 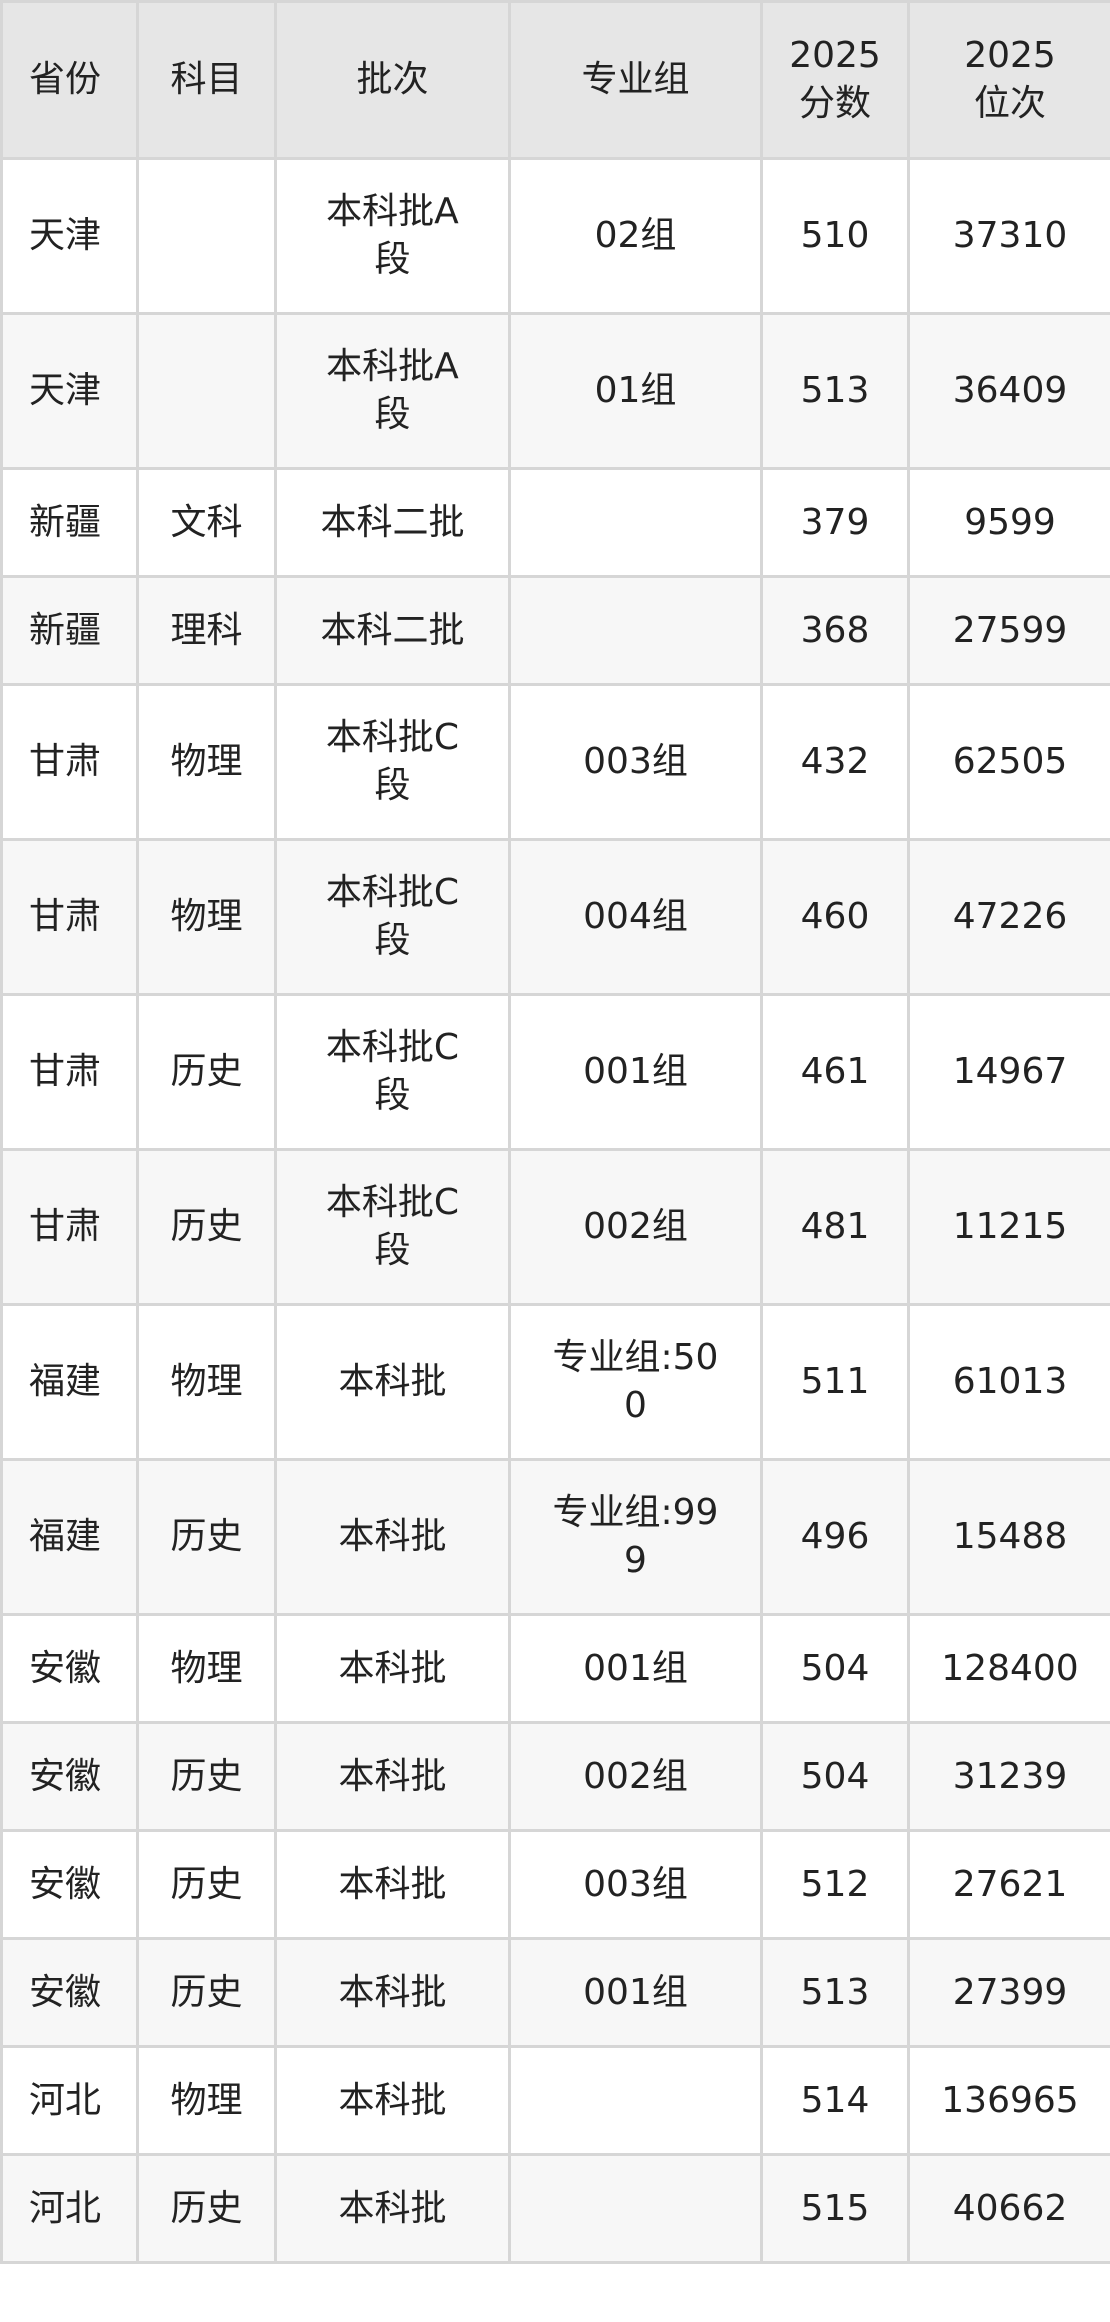 What do you see at coordinates (1008, 80) in the screenshot?
I see `header-rank: 2025位次` at bounding box center [1008, 80].